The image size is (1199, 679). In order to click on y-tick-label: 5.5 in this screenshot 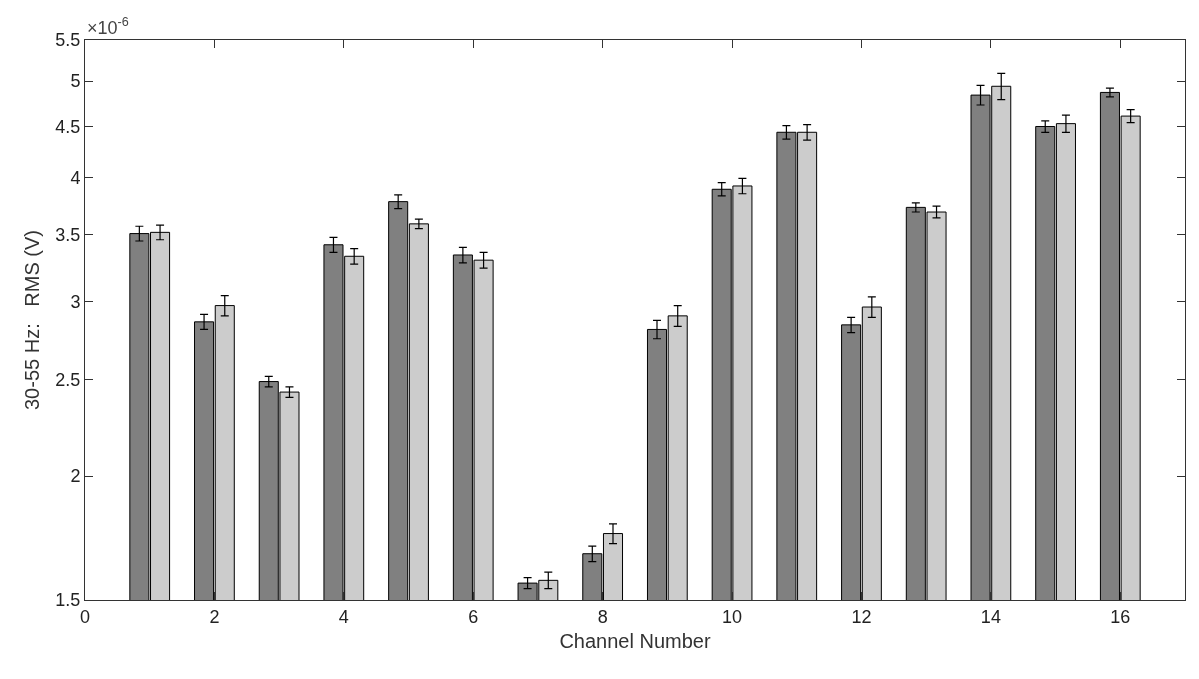, I will do `click(68, 40)`.